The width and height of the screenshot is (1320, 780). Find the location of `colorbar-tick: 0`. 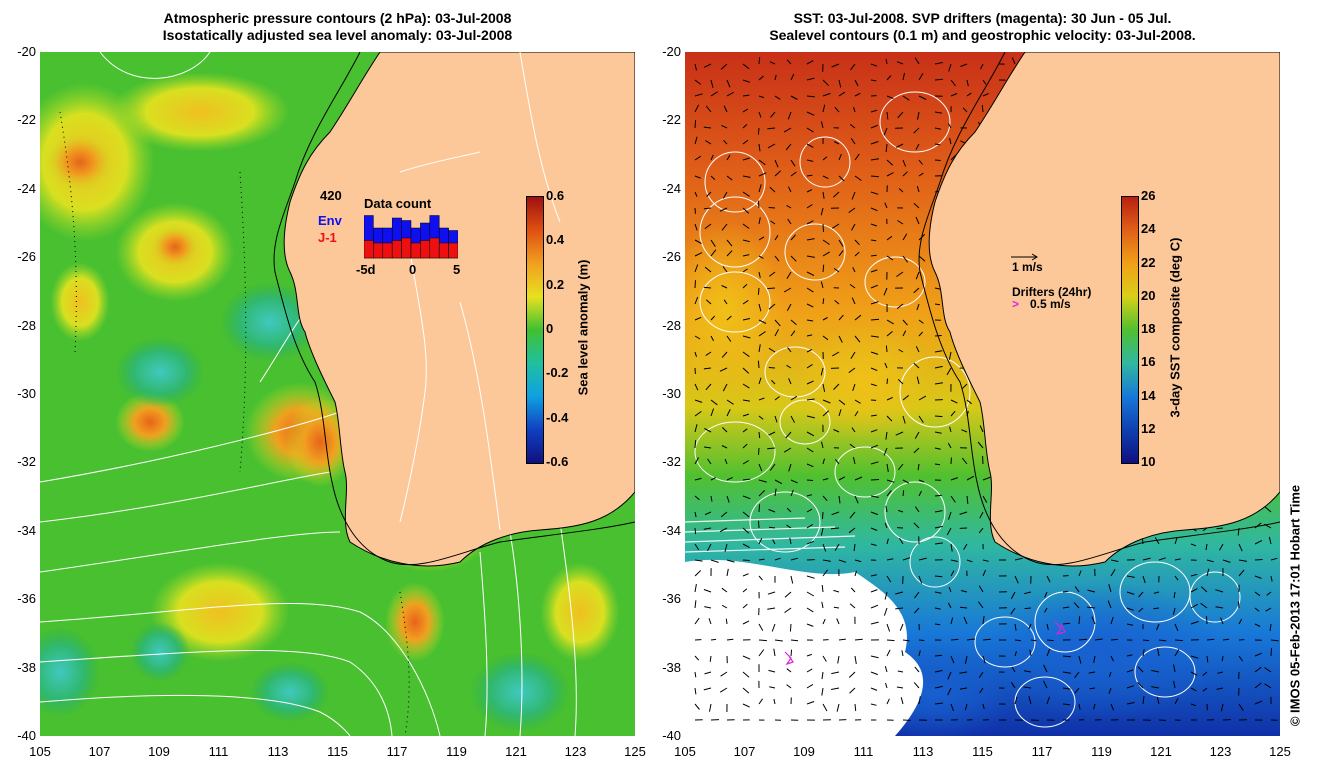

colorbar-tick: 0 is located at coordinates (550, 328).